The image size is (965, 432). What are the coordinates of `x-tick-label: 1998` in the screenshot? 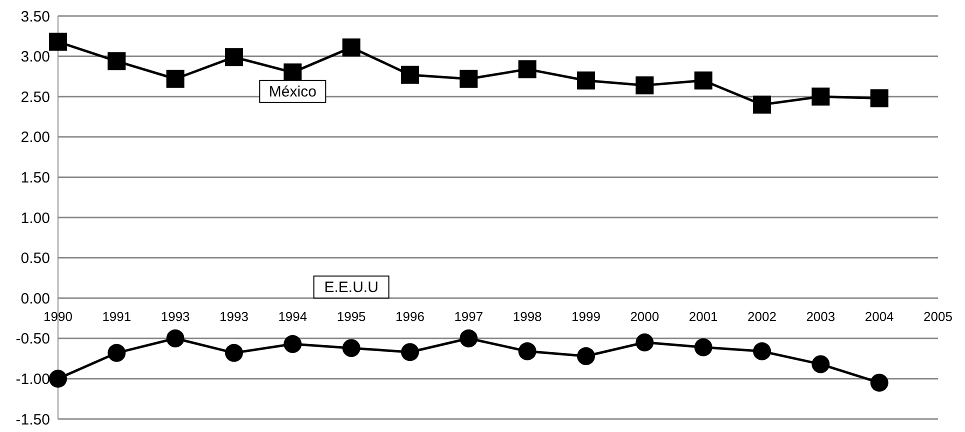 It's located at (527, 316).